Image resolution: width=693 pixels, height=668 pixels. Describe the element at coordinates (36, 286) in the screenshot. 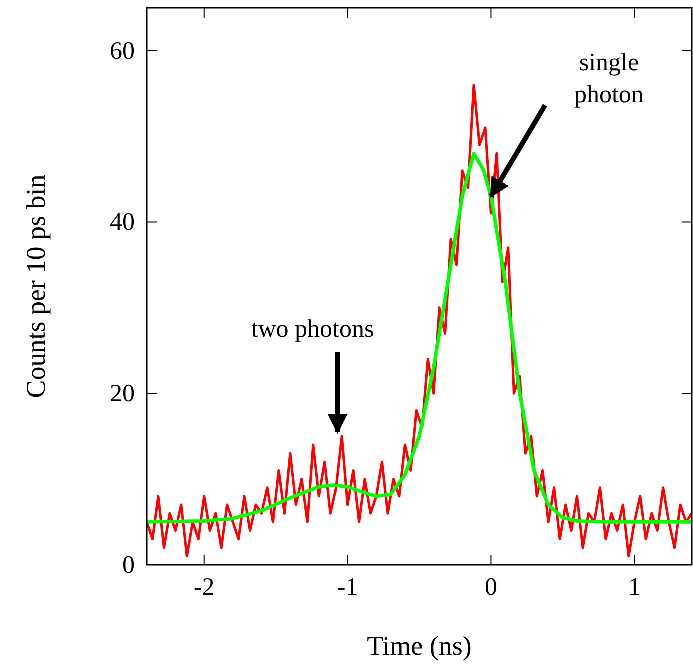

I see `y-axis-title: Counts per 10 ps bin` at that location.